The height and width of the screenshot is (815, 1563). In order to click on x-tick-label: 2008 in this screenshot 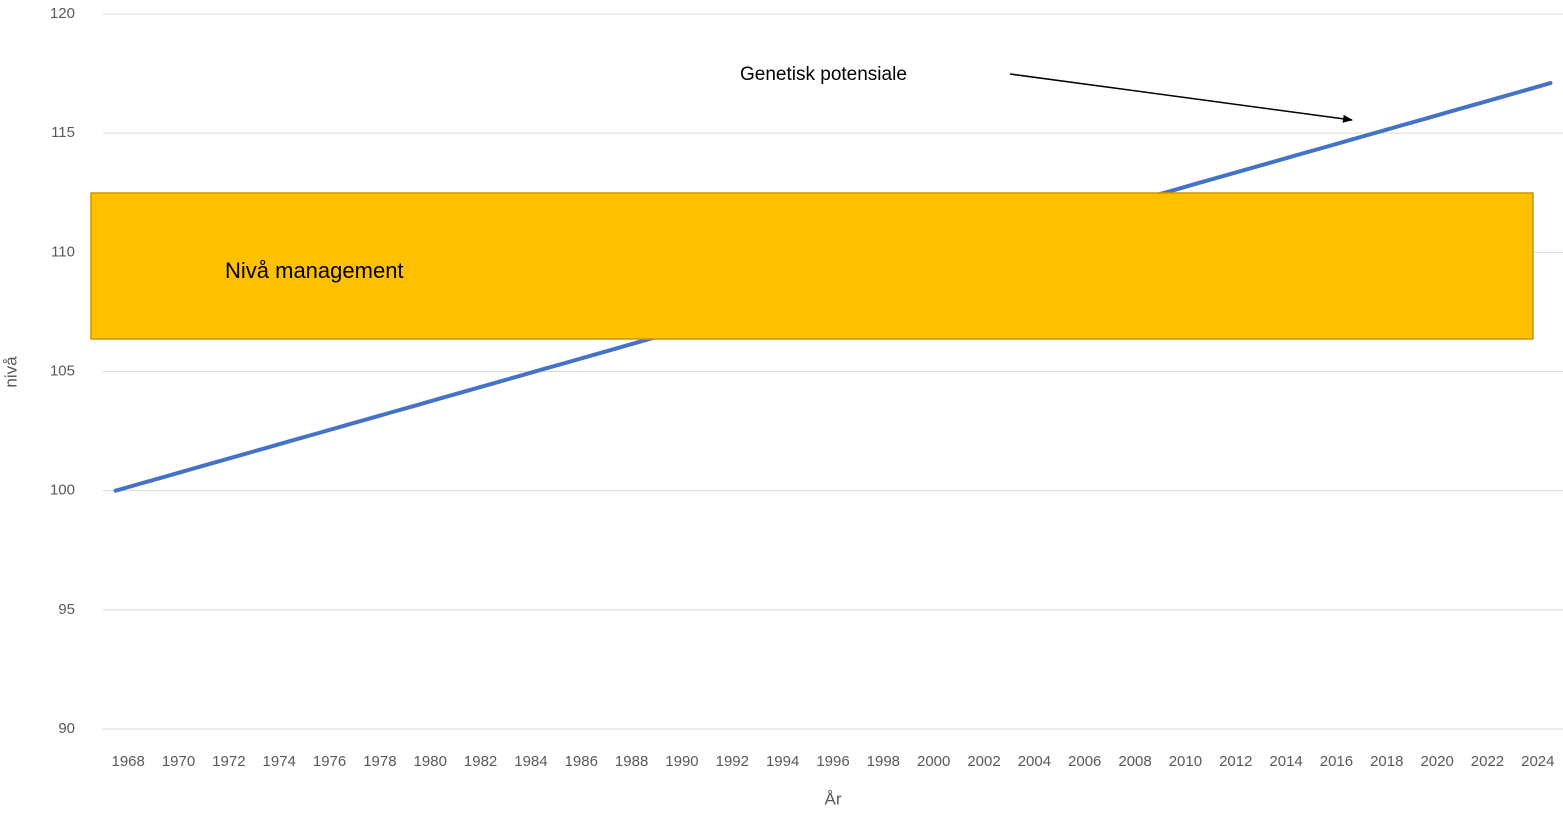, I will do `click(1134, 761)`.